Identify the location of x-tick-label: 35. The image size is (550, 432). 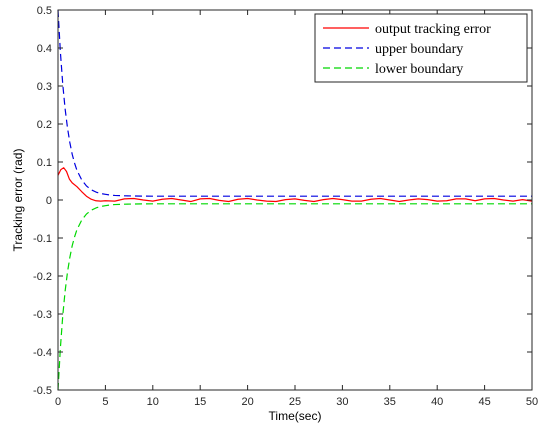
(390, 402).